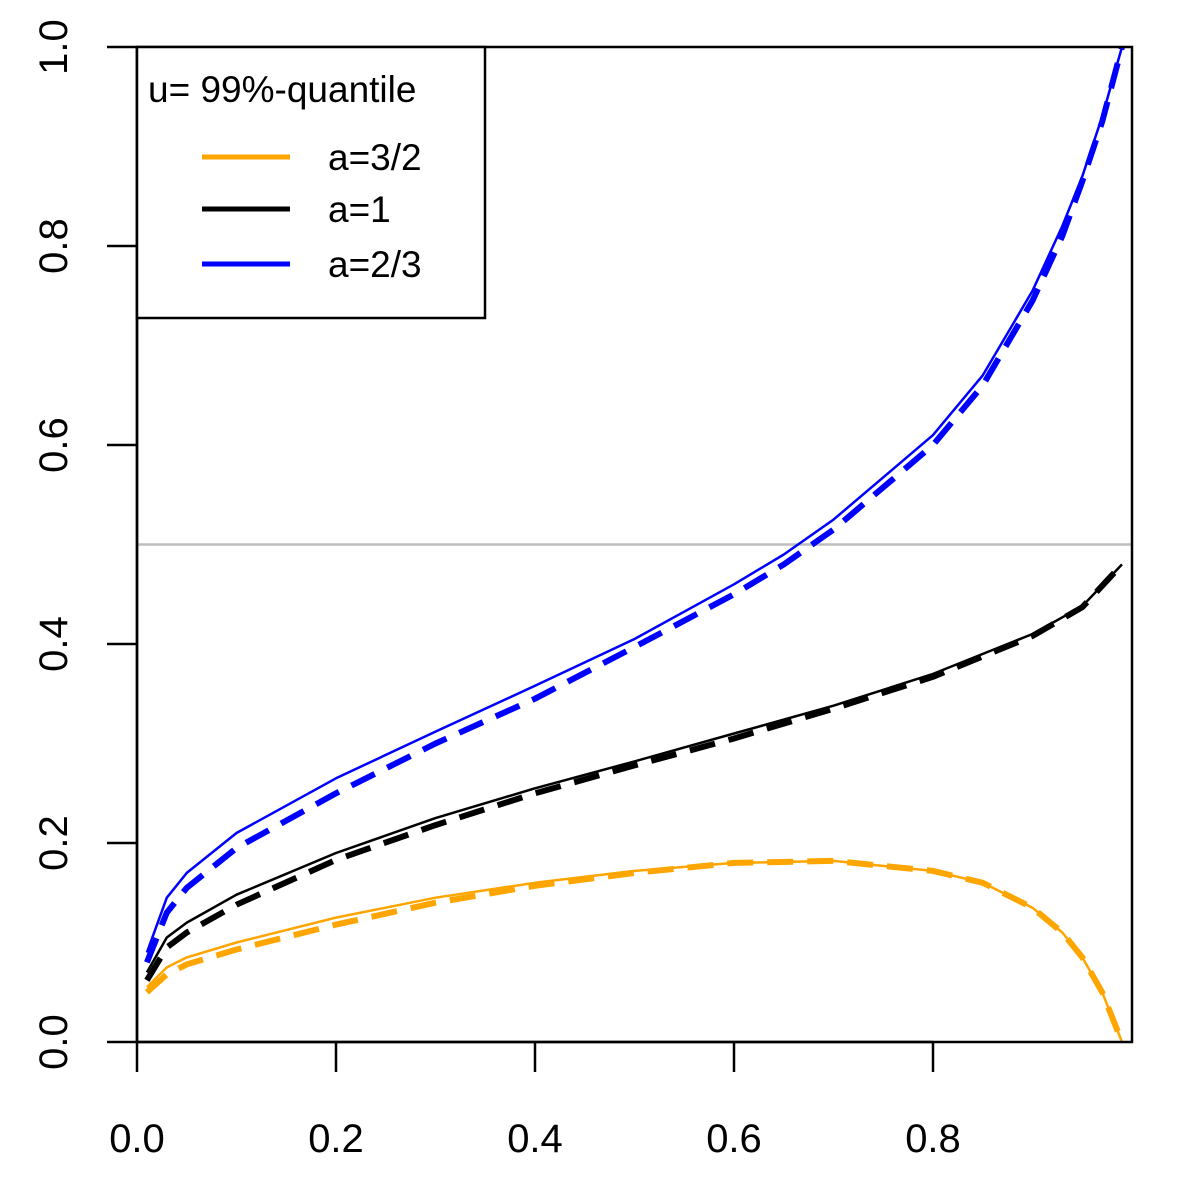 Image resolution: width=1181 pixels, height=1181 pixels. Describe the element at coordinates (734, 1139) in the screenshot. I see `x-tick-label: 0.6` at that location.